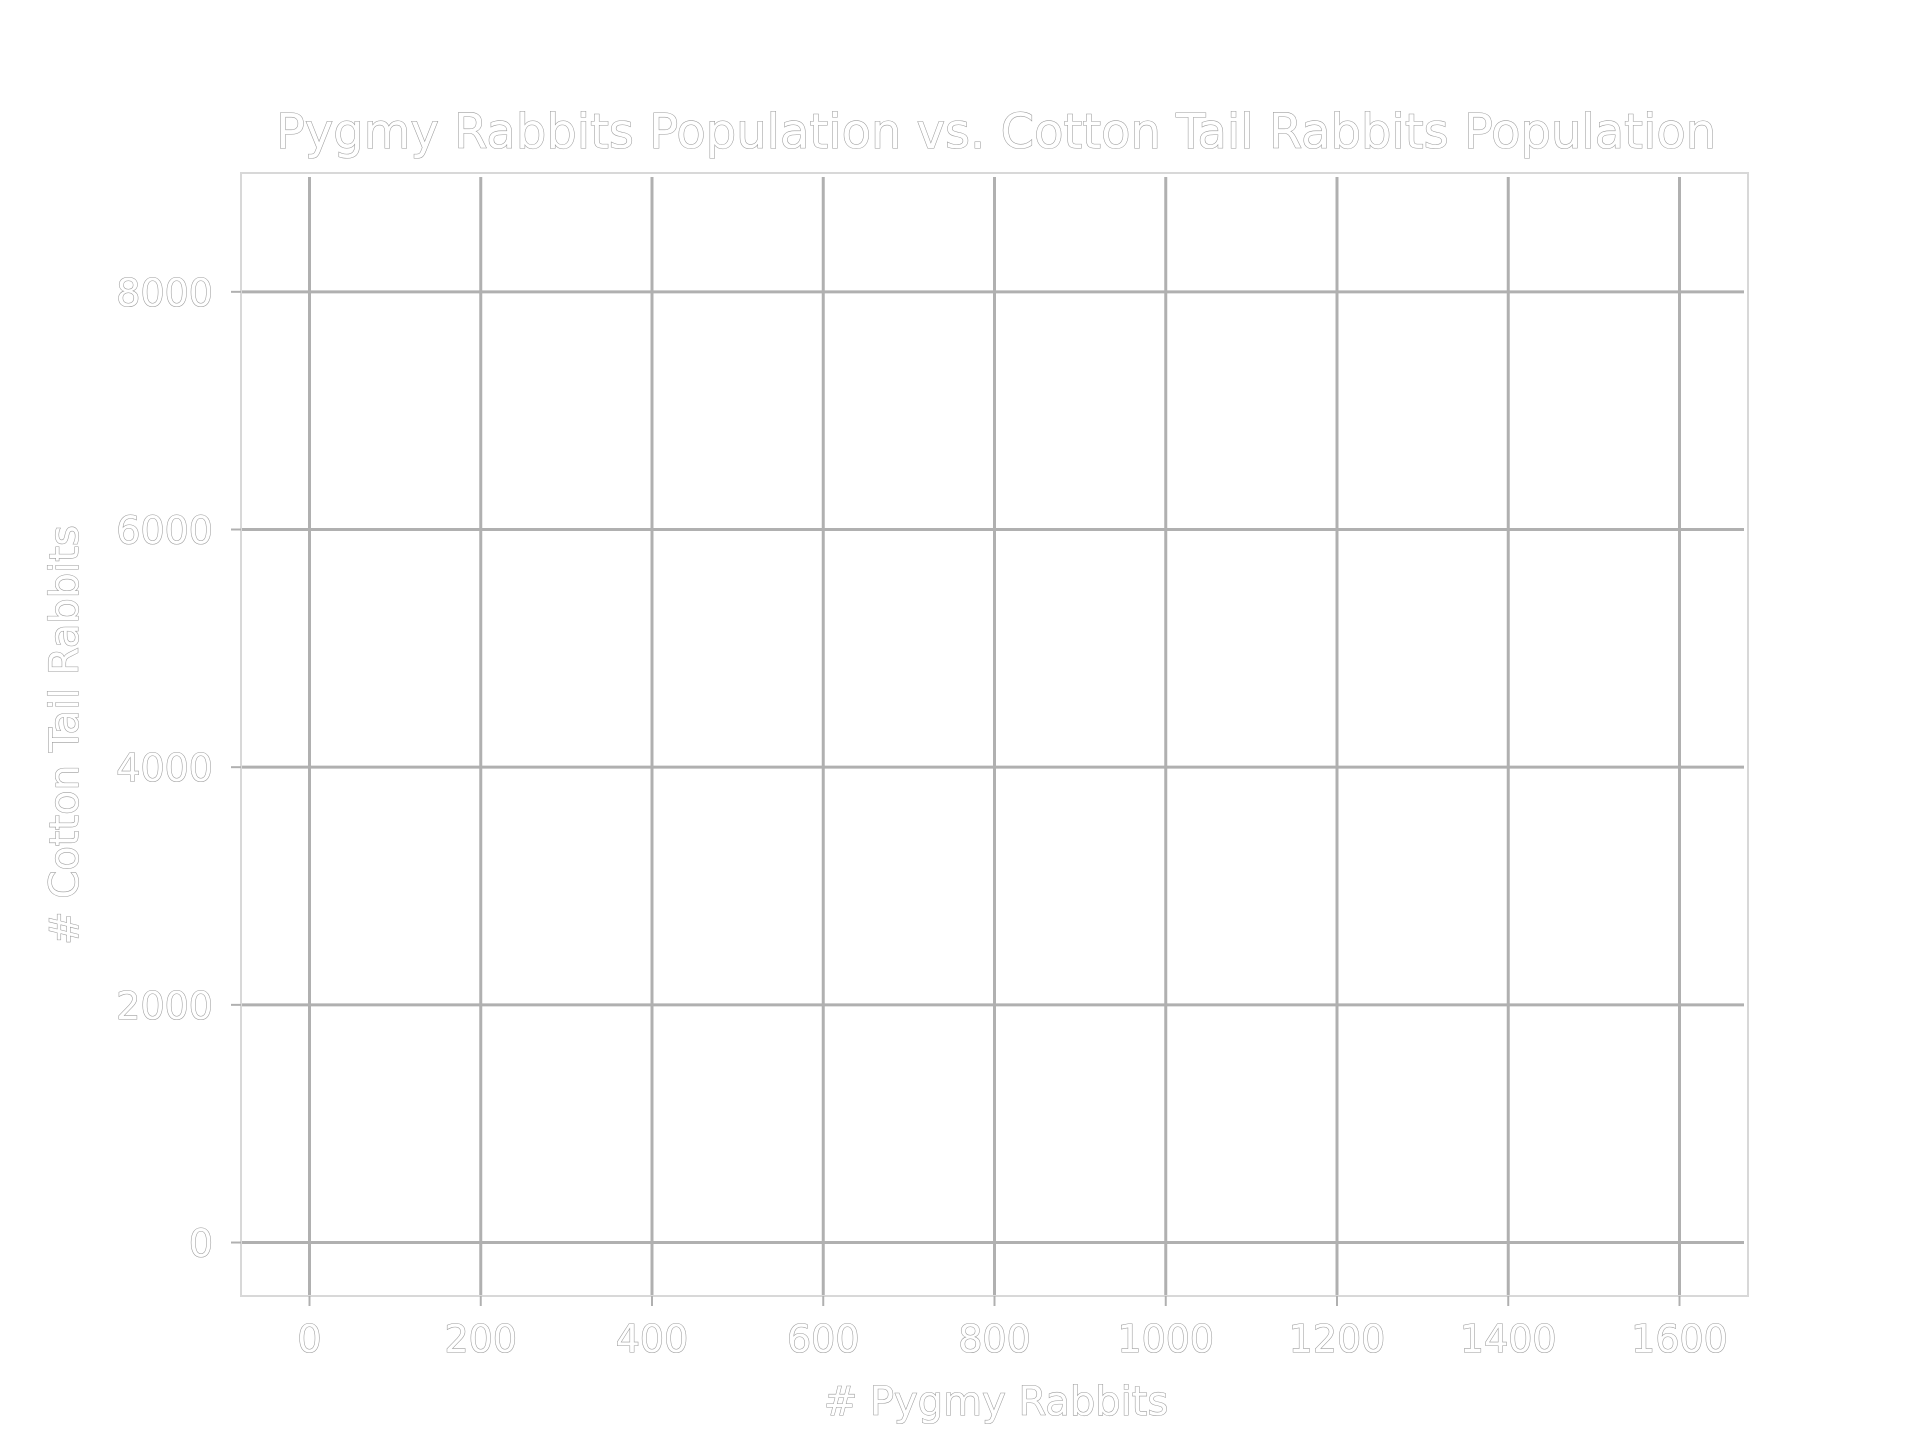  I want to click on x-tick-label: 400, so click(652, 1339).